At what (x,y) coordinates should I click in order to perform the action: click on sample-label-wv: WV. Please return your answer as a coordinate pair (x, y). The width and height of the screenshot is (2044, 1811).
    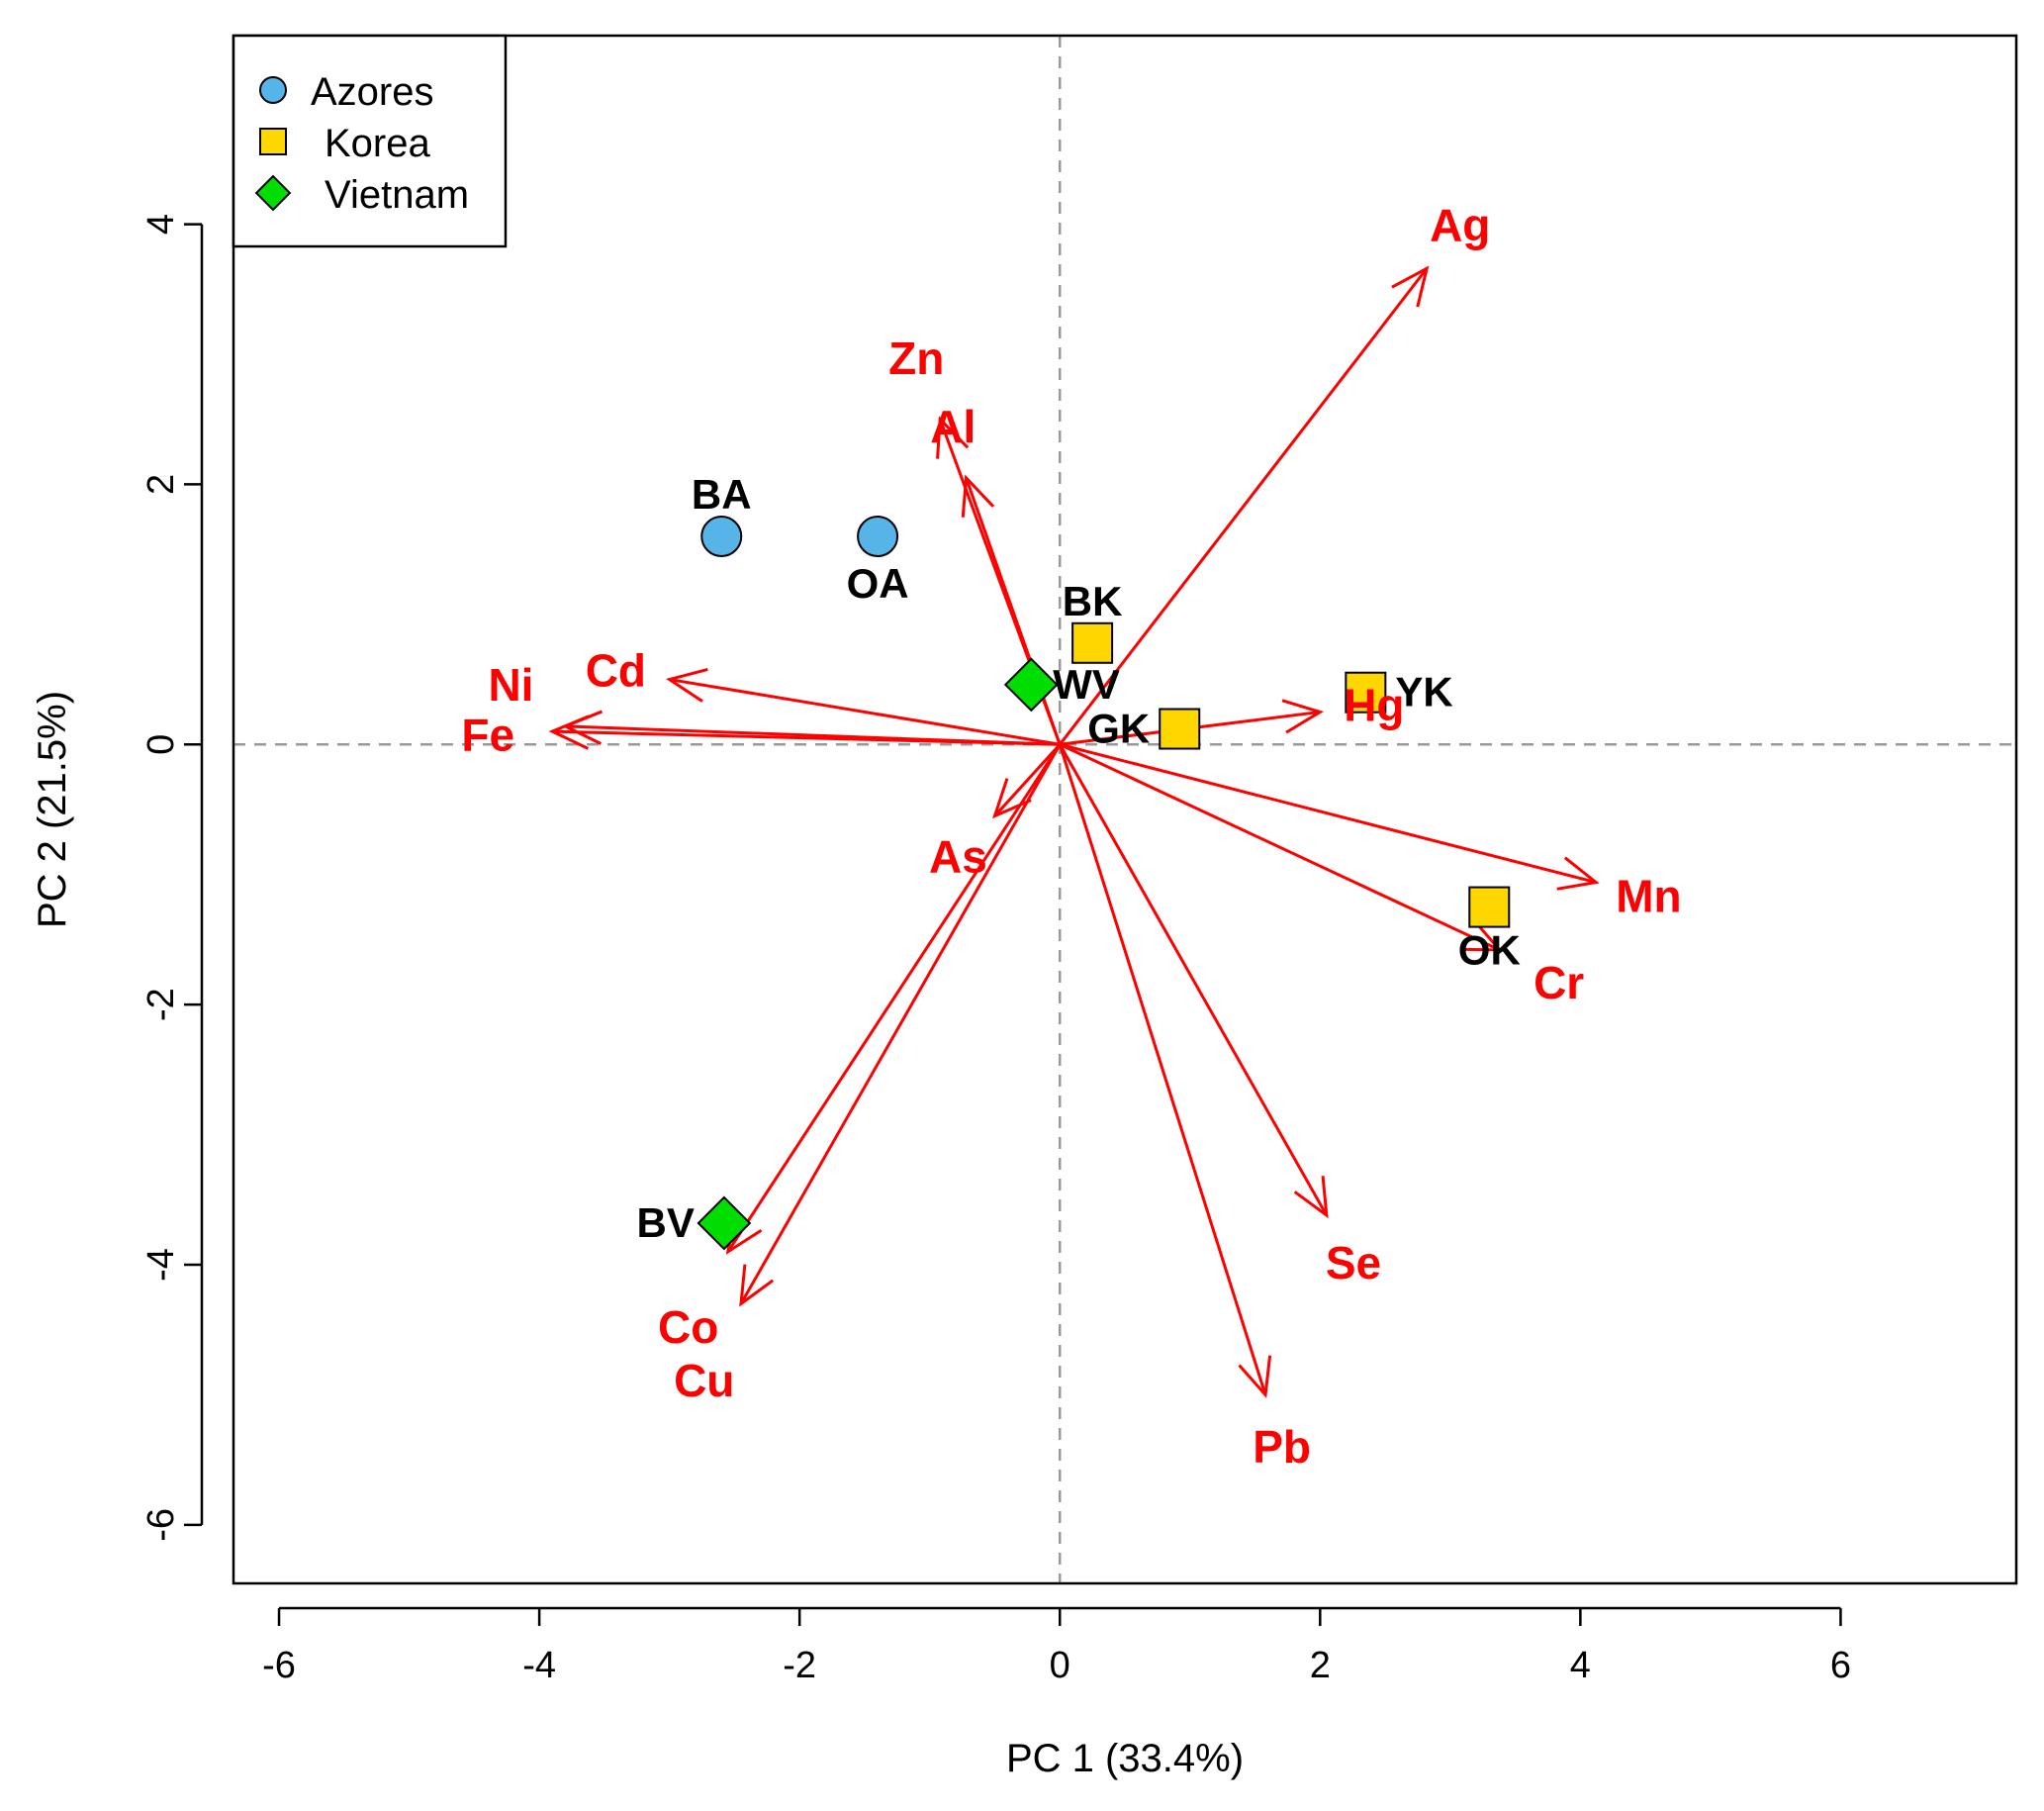
    Looking at the image, I should click on (1086, 685).